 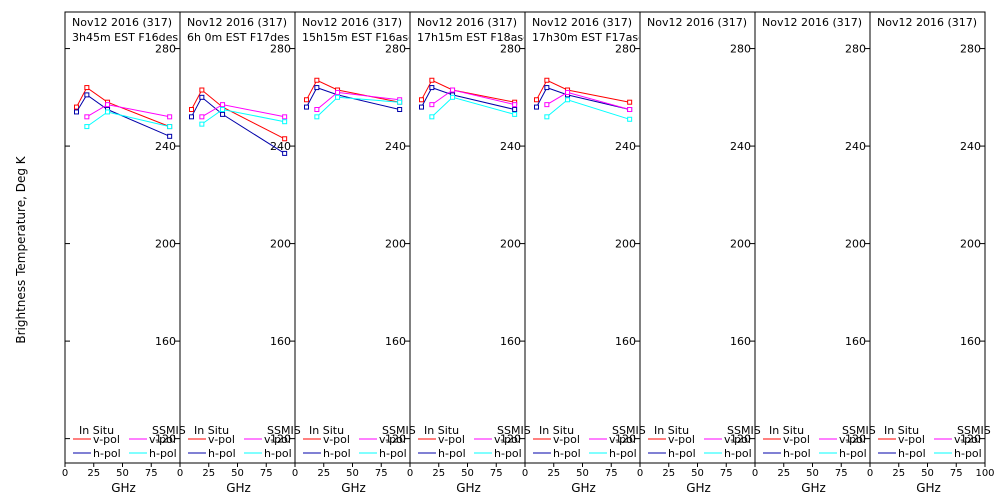 I want to click on panel-title-group: Nov12 2016 (317) 6h 0m EST F17des, so click(x=238, y=30).